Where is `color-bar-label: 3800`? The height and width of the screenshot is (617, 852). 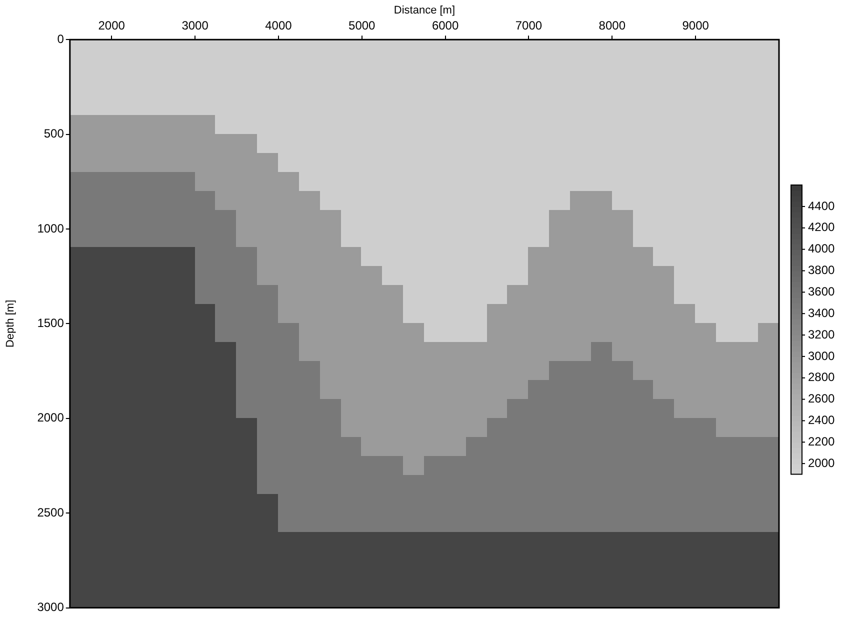
color-bar-label: 3800 is located at coordinates (822, 270).